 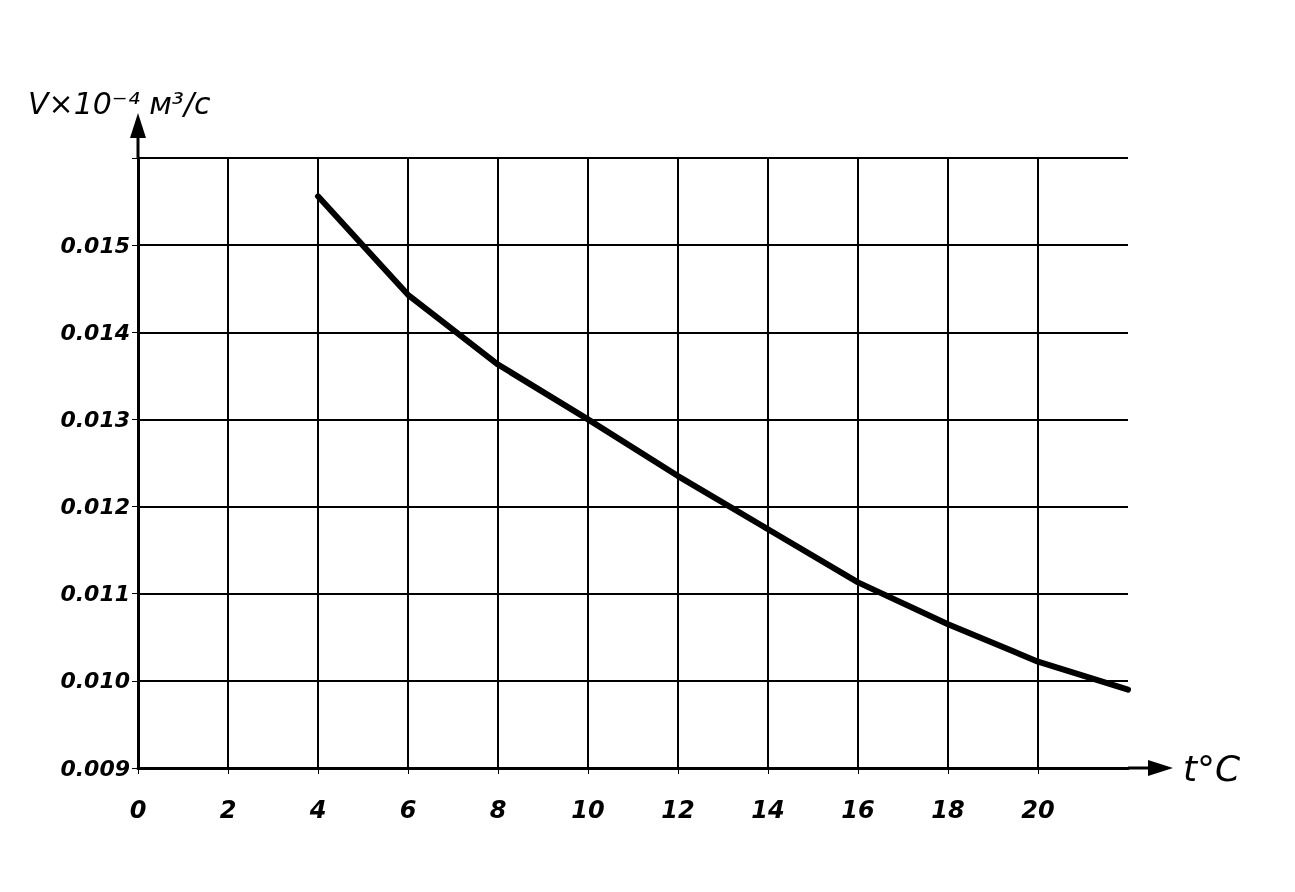 What do you see at coordinates (948, 810) in the screenshot?
I see `x-tick-label: 18` at bounding box center [948, 810].